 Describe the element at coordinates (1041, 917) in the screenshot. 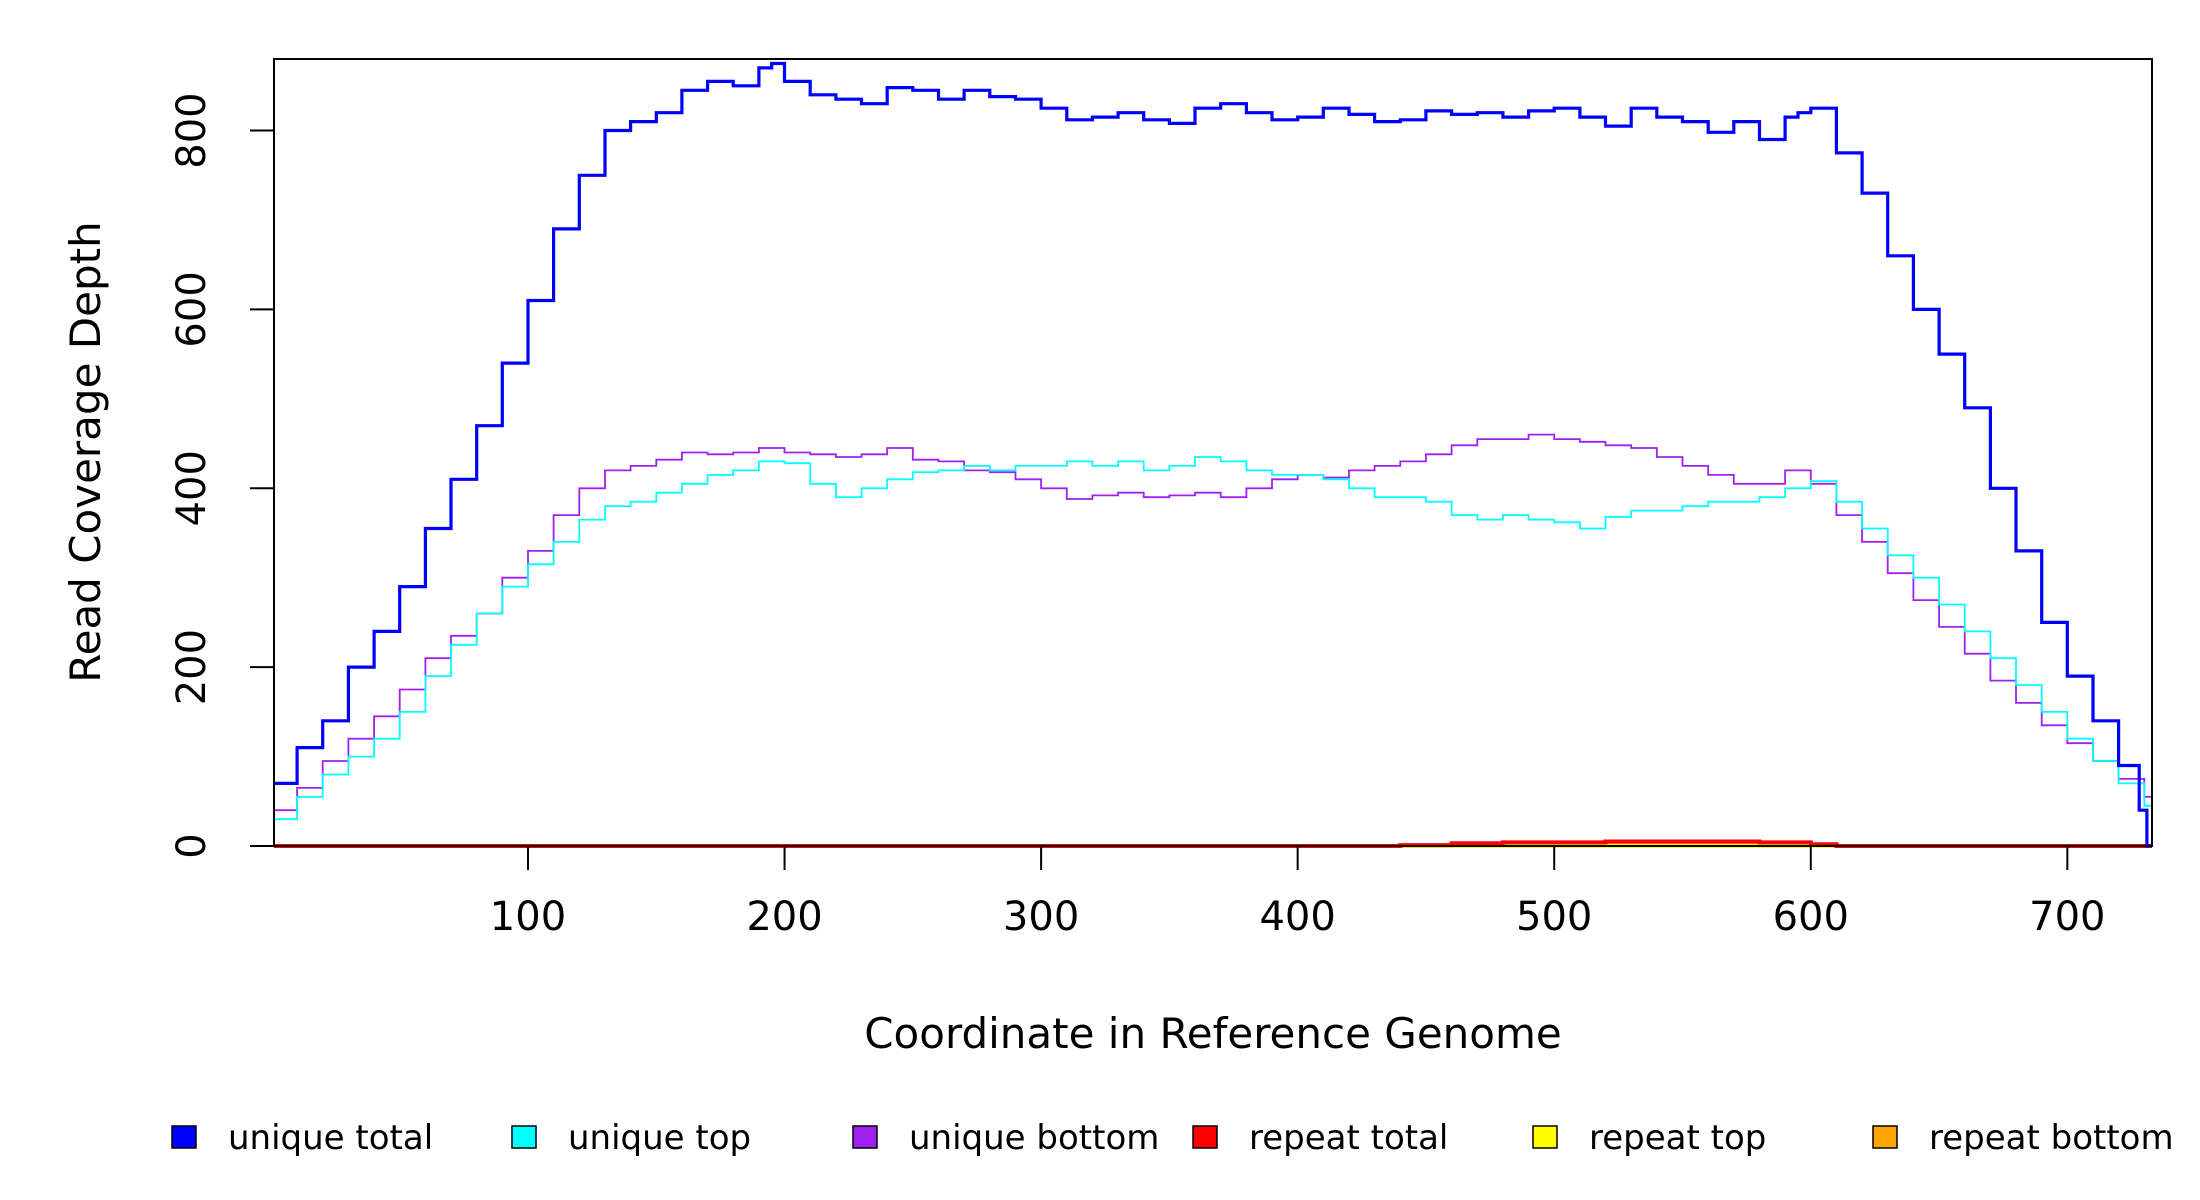

I see `x-tick-label: 300` at that location.